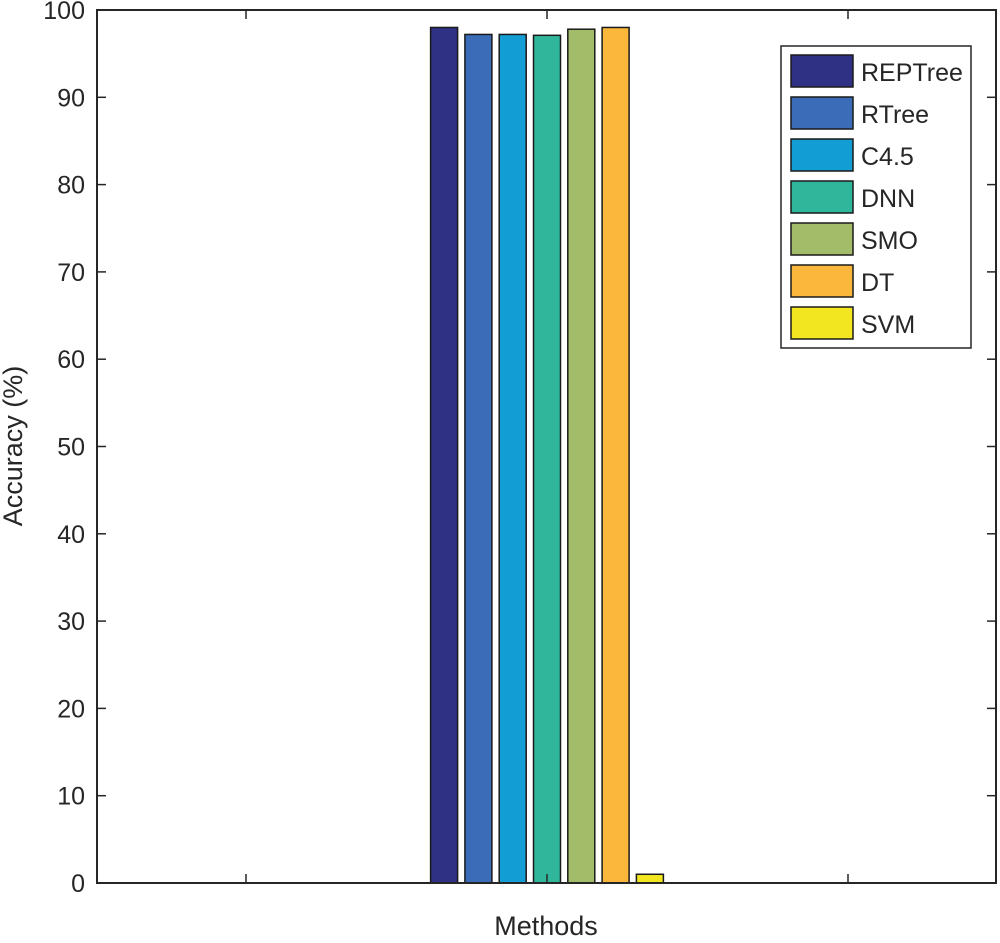 Image resolution: width=1000 pixels, height=943 pixels. Describe the element at coordinates (887, 157) in the screenshot. I see `legend-label: C4.5` at that location.